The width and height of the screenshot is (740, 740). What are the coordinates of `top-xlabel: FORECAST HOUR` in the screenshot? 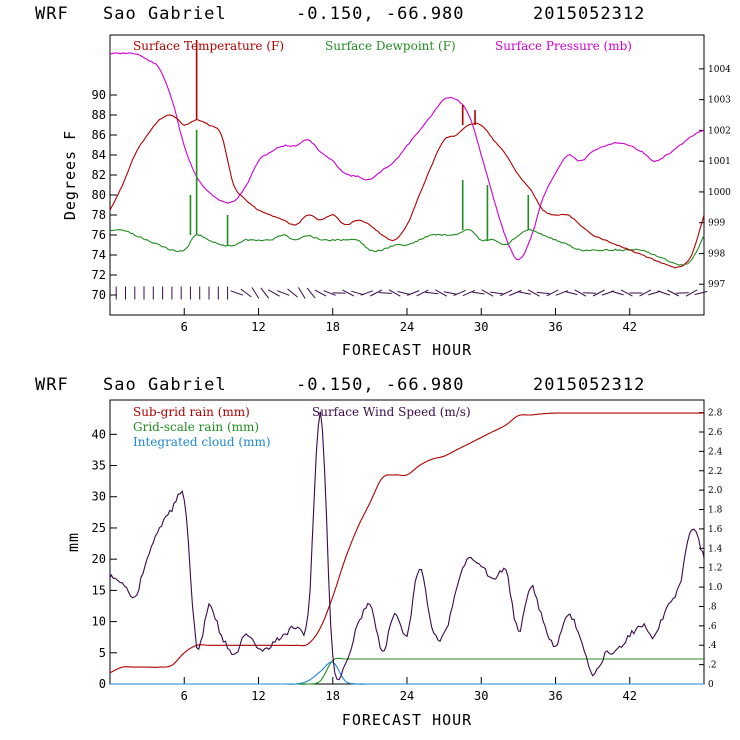 It's located at (407, 350).